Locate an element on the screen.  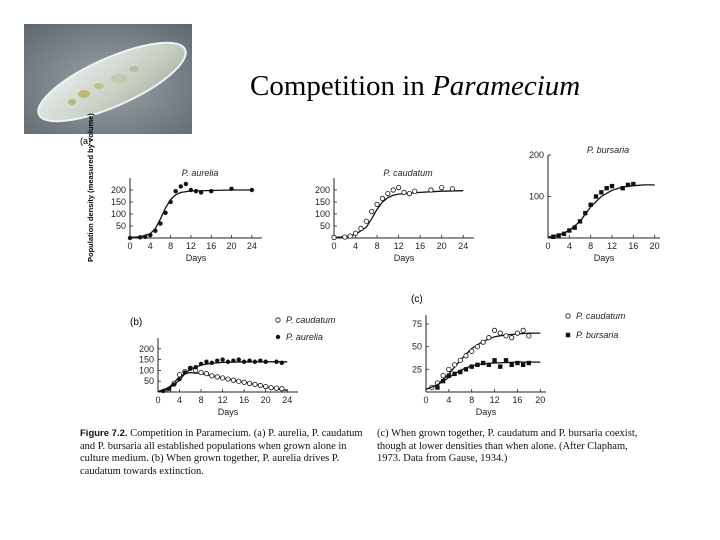
paramecium-photo is located at coordinates (108, 79).